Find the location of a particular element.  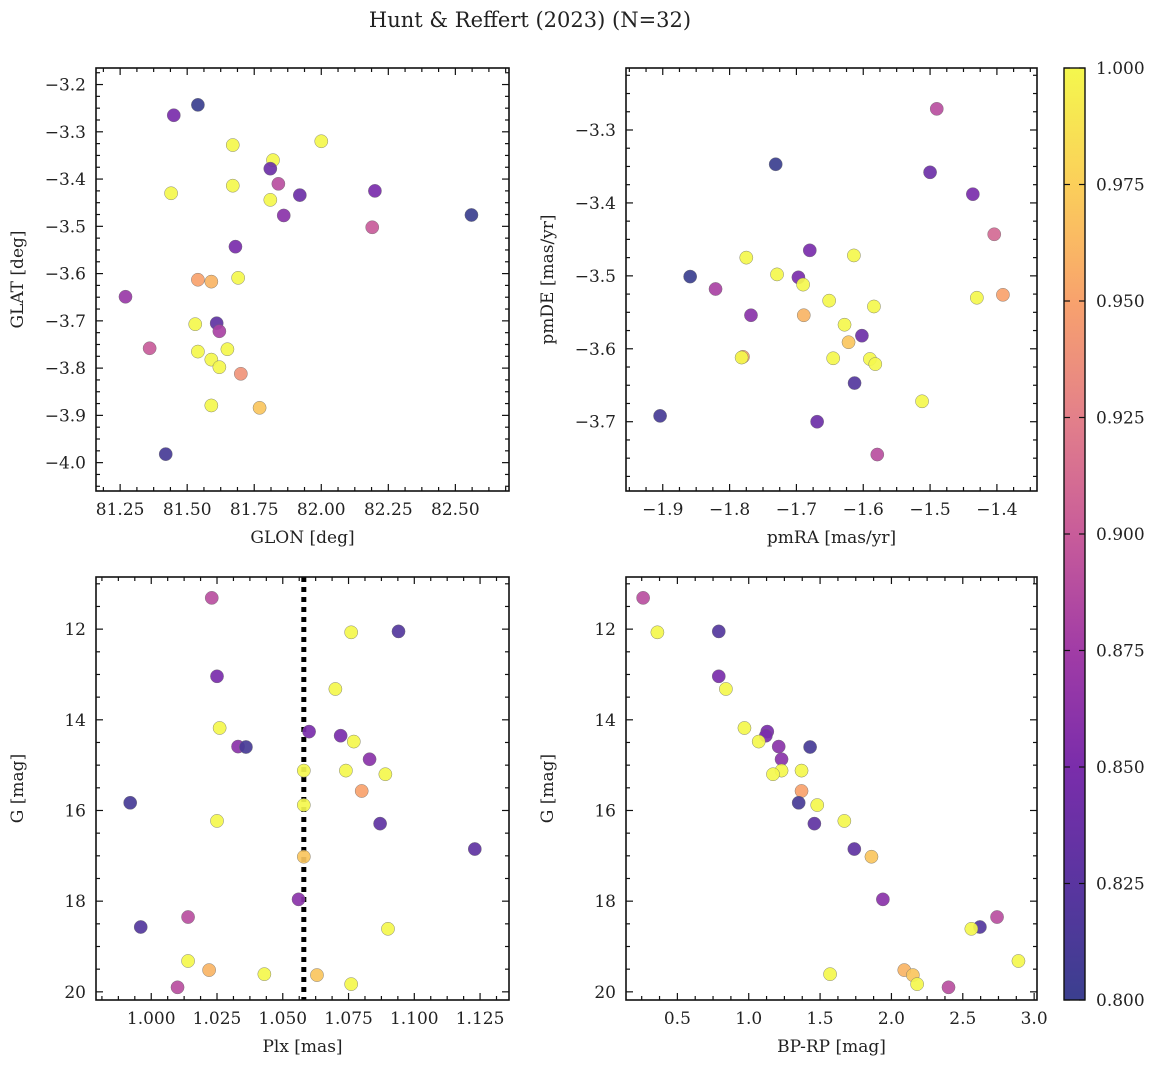

x-tick-label: 81.75 is located at coordinates (254, 510).